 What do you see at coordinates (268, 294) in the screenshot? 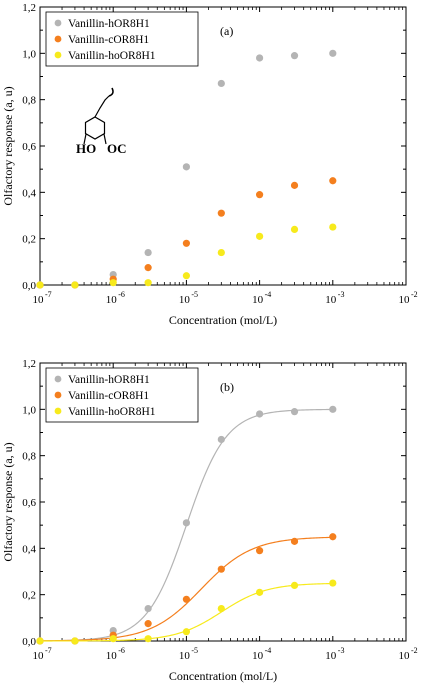
I see `x-tick-label-exponent: -4` at bounding box center [268, 294].